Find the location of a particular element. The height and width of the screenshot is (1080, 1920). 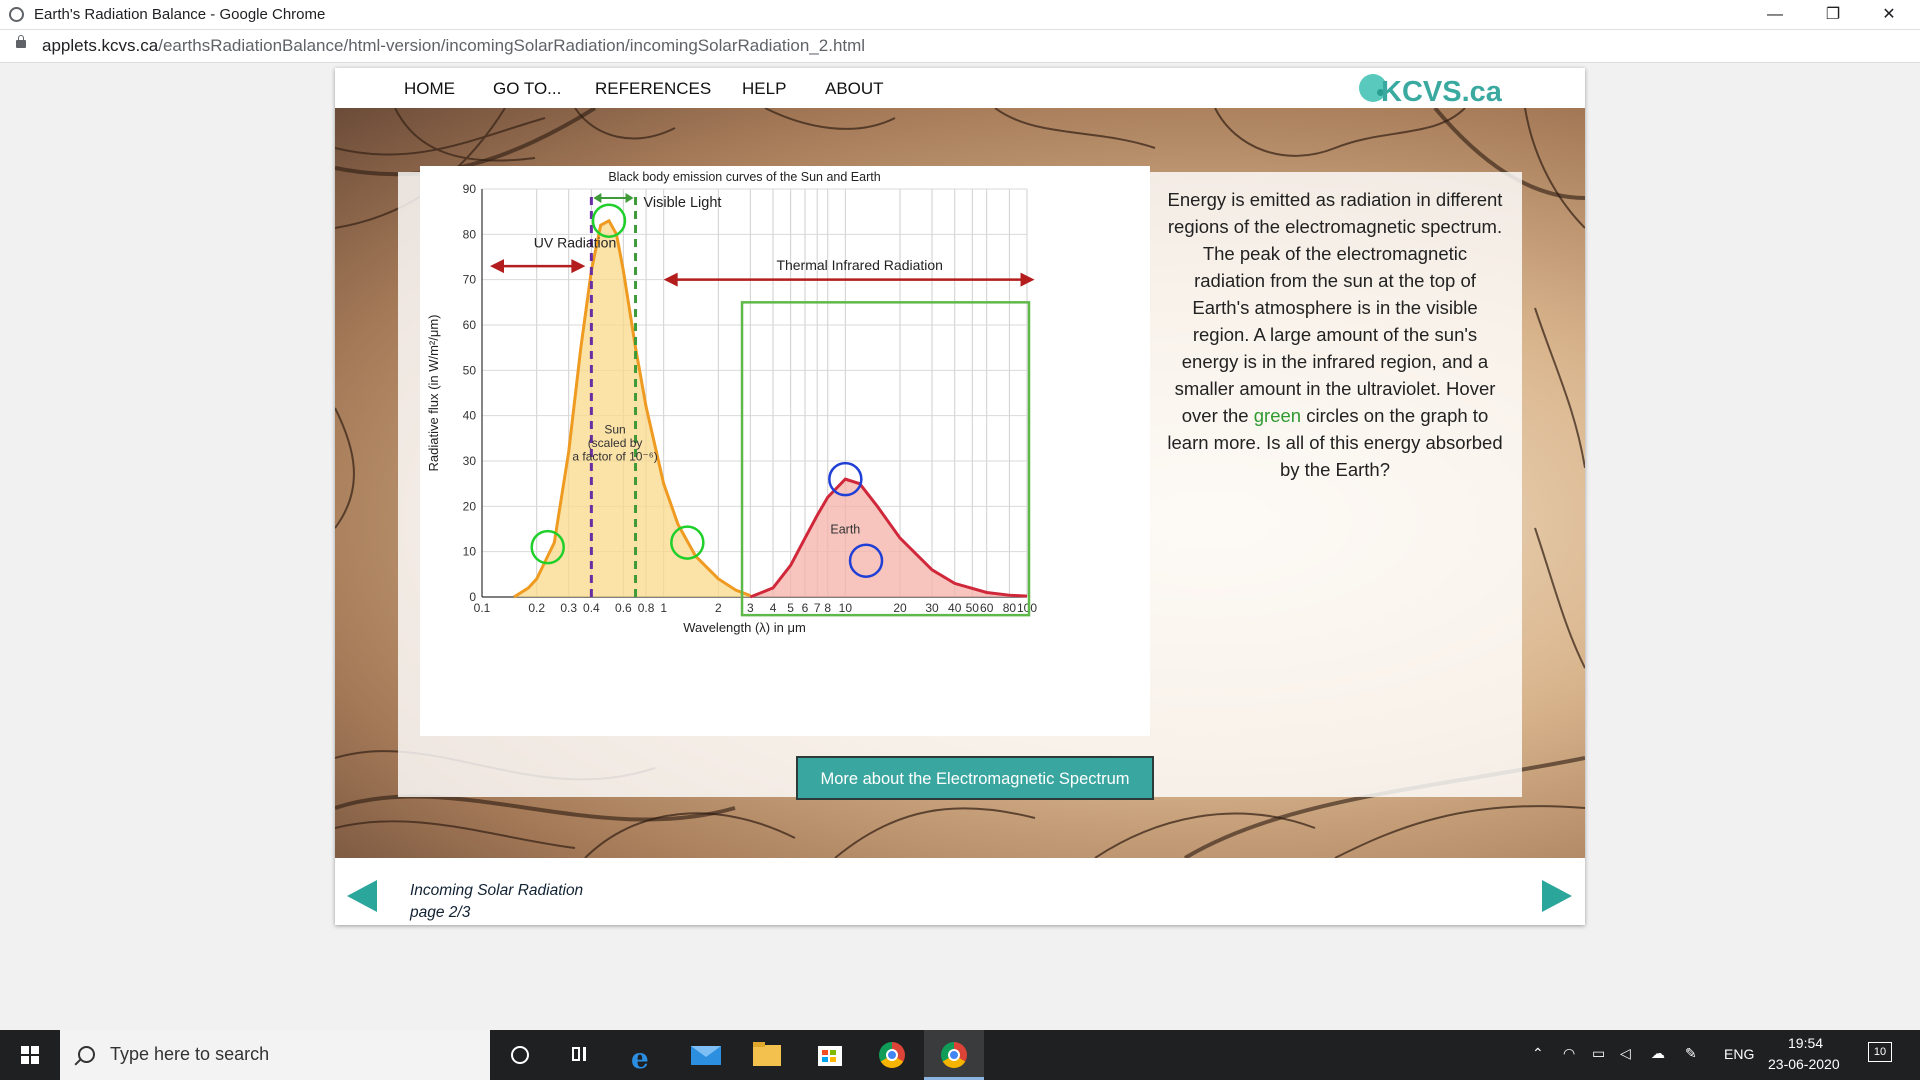

x-tick-label: 1 is located at coordinates (663, 608).